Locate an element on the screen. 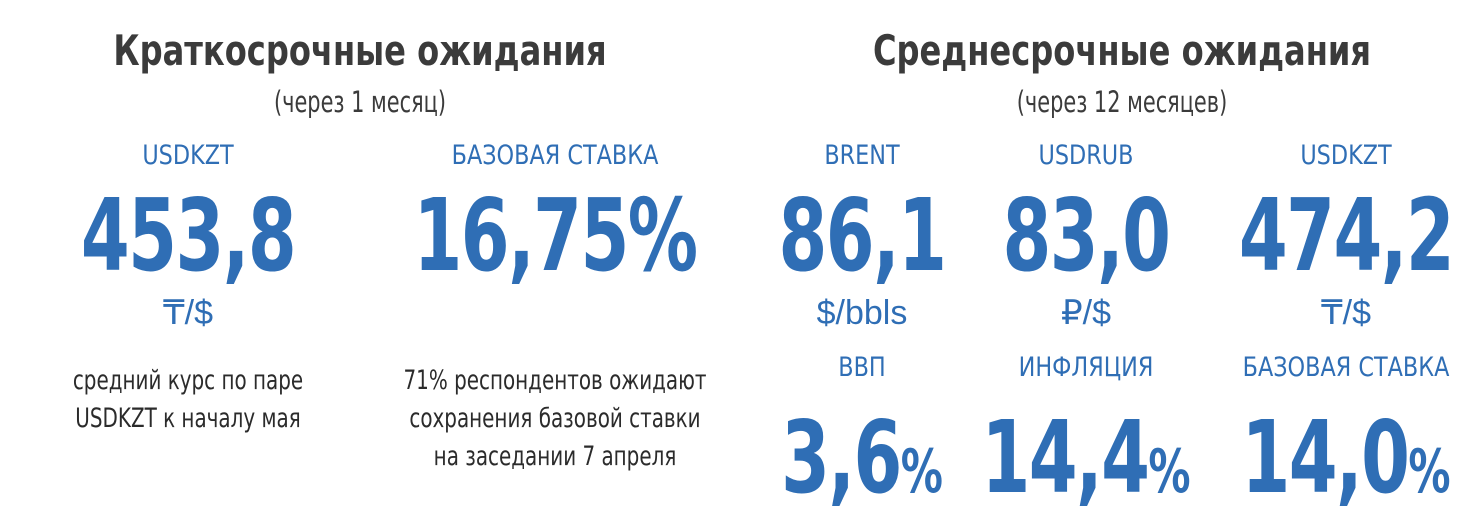  section-title: Краткосрочные ожидания is located at coordinates (360, 50).